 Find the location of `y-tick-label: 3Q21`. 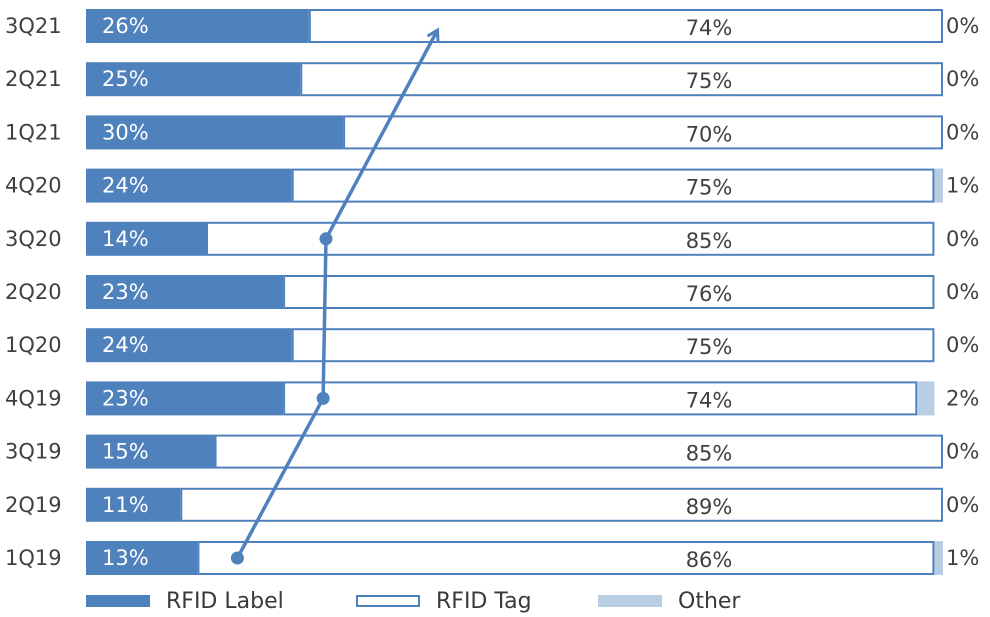

y-tick-label: 3Q21 is located at coordinates (33, 26).